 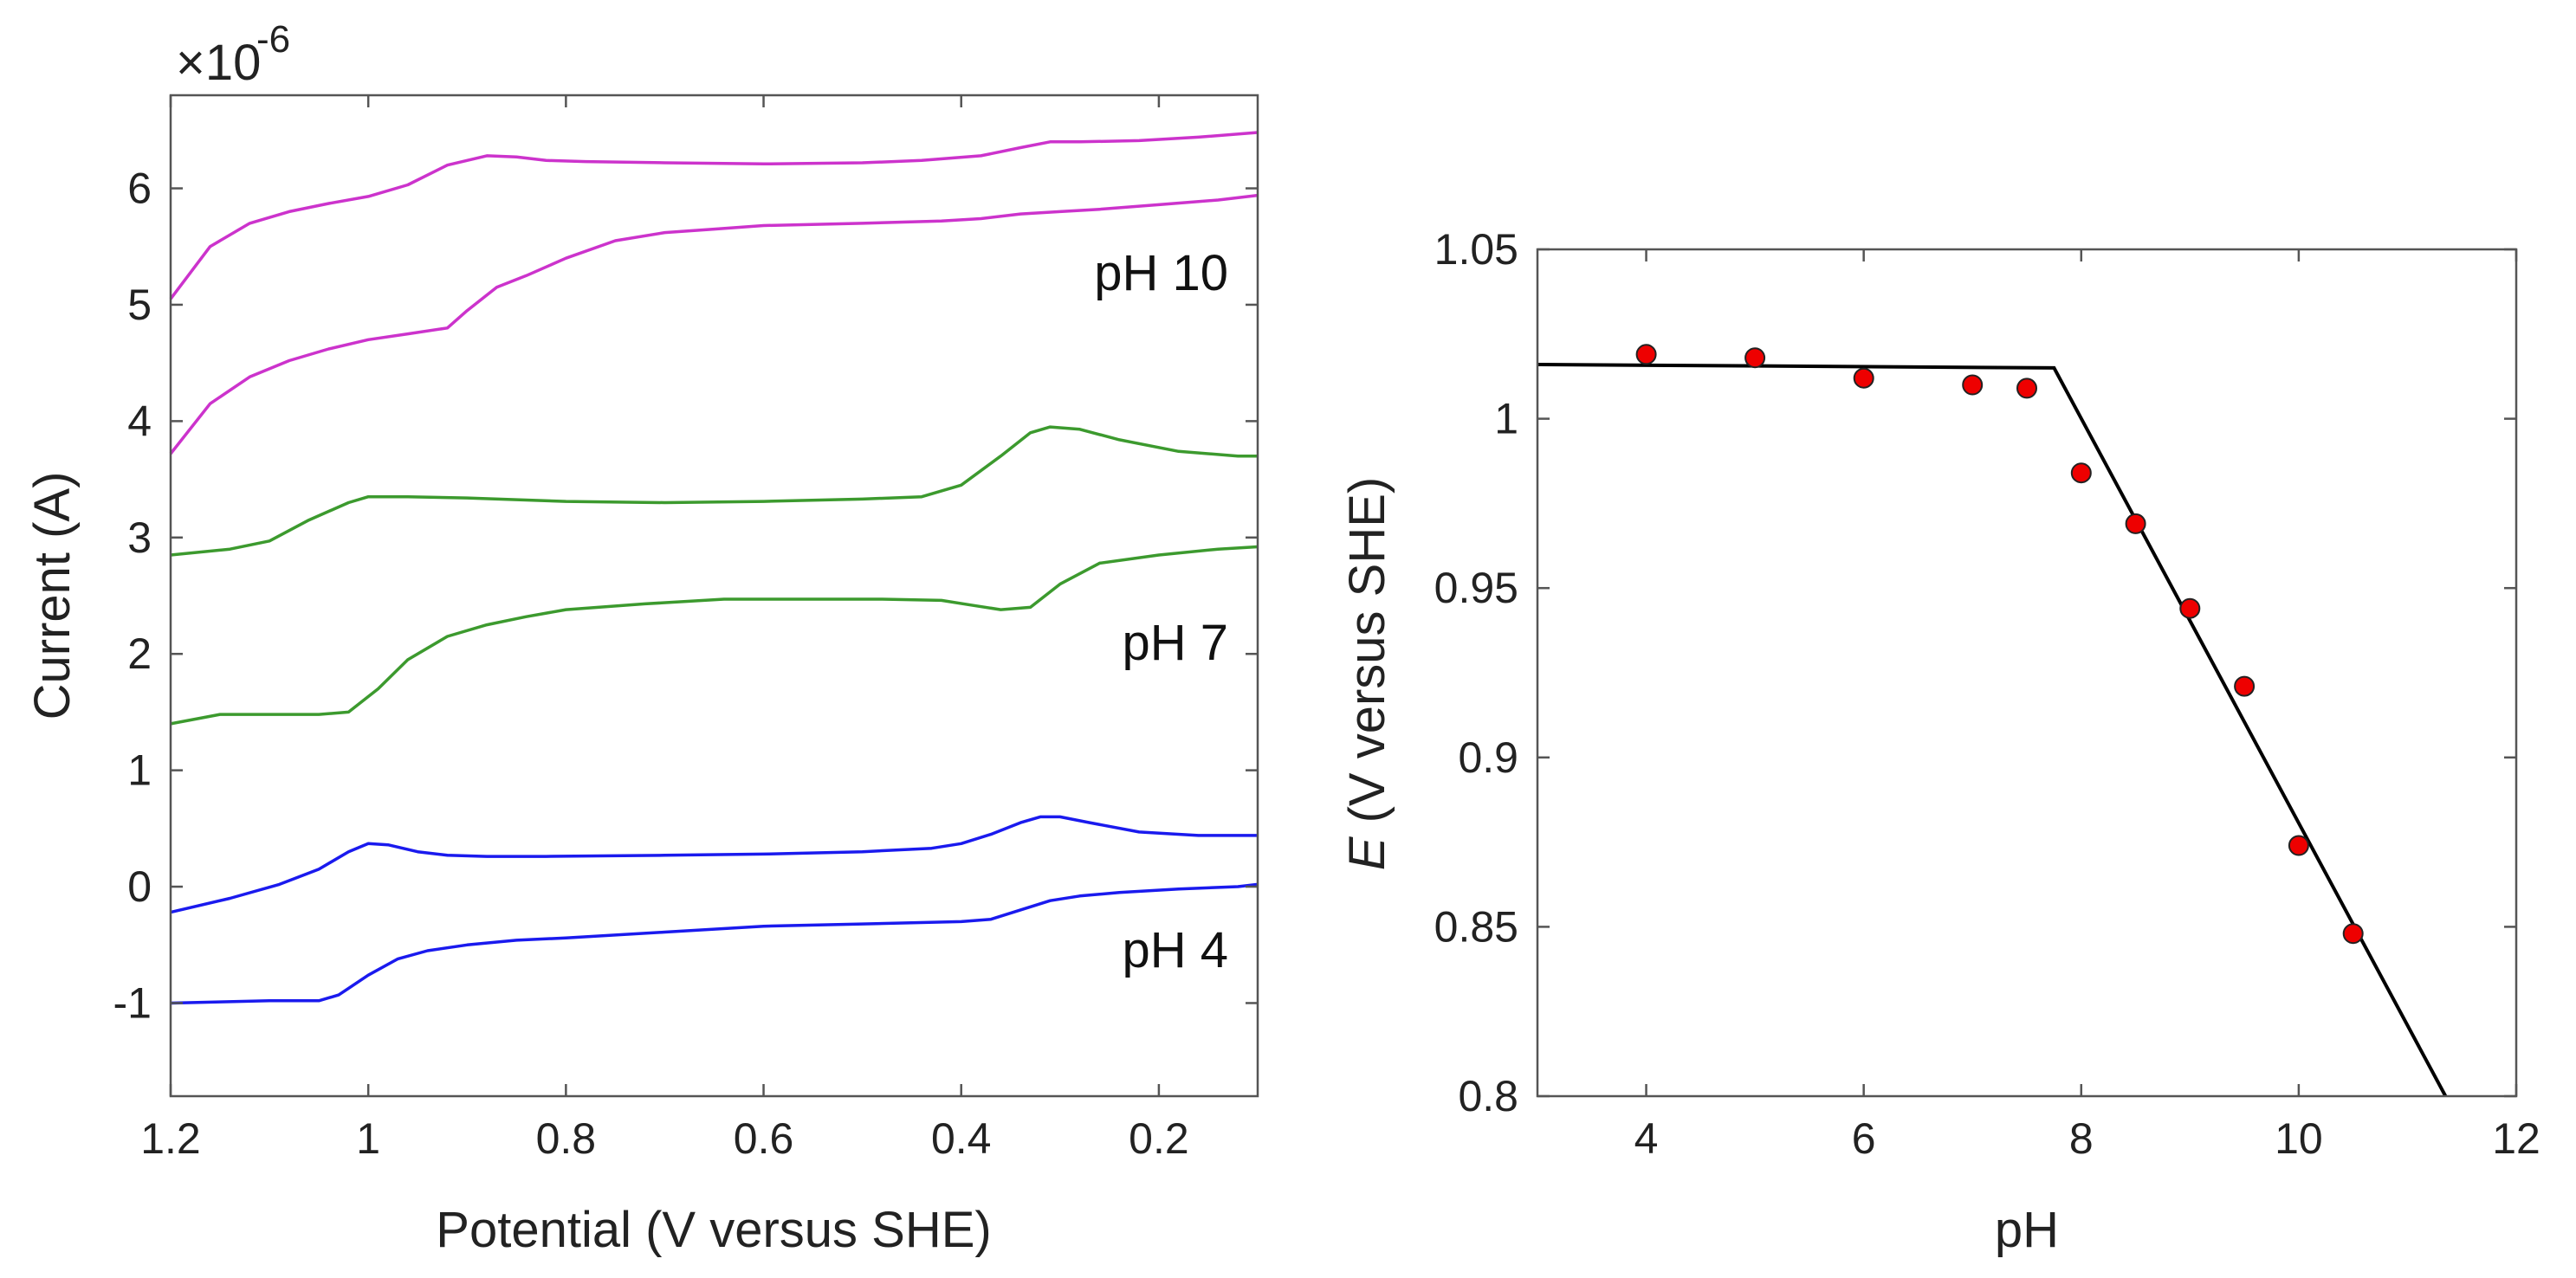 I want to click on annotation-ph10: pH 10, so click(x=1161, y=273).